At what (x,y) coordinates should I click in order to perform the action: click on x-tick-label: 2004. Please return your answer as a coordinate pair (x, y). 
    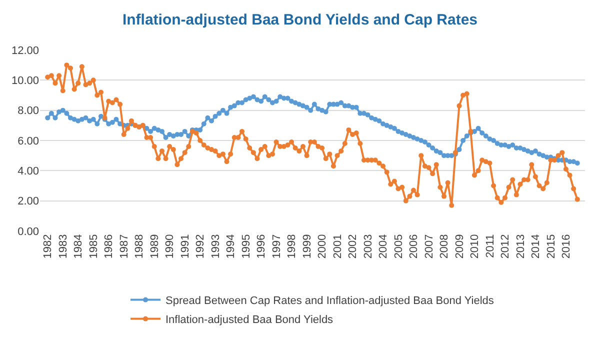
    Looking at the image, I should click on (384, 246).